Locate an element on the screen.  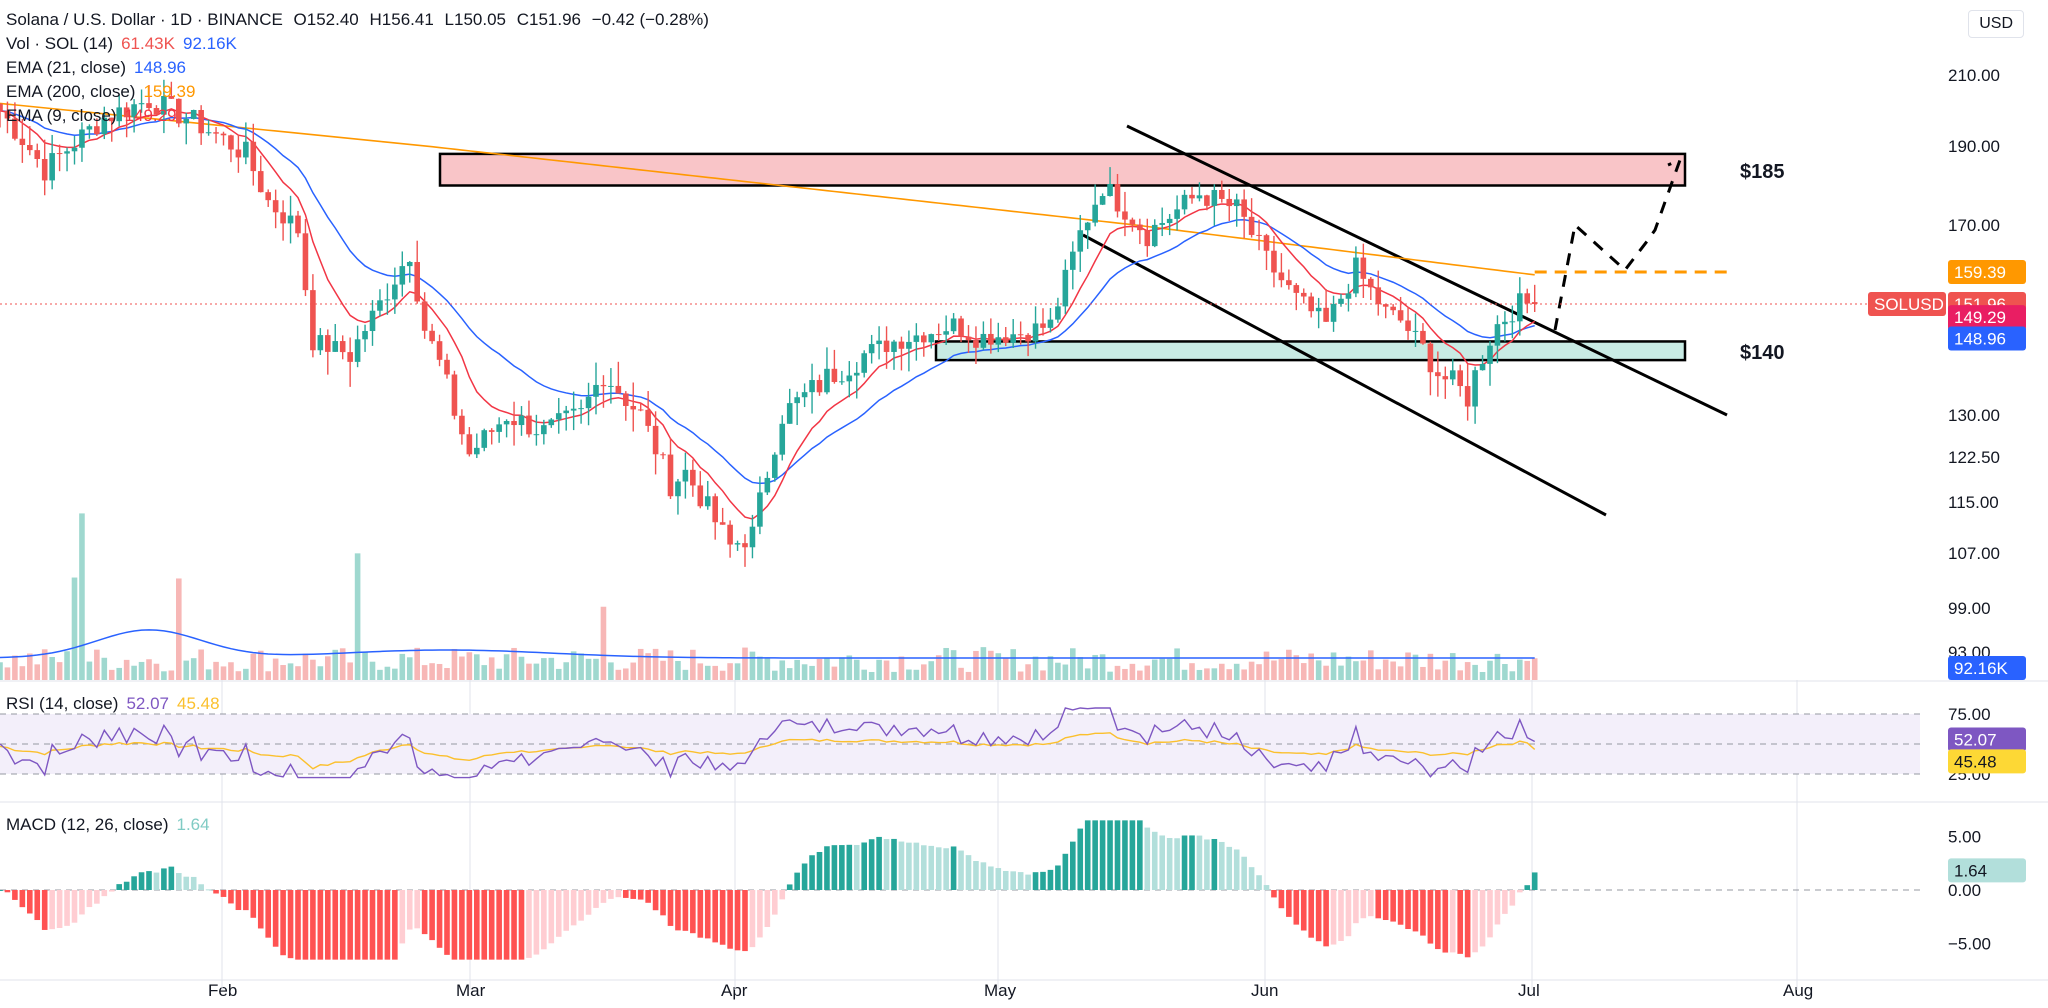
ema200-price-tag: 159.39 is located at coordinates (1987, 272).